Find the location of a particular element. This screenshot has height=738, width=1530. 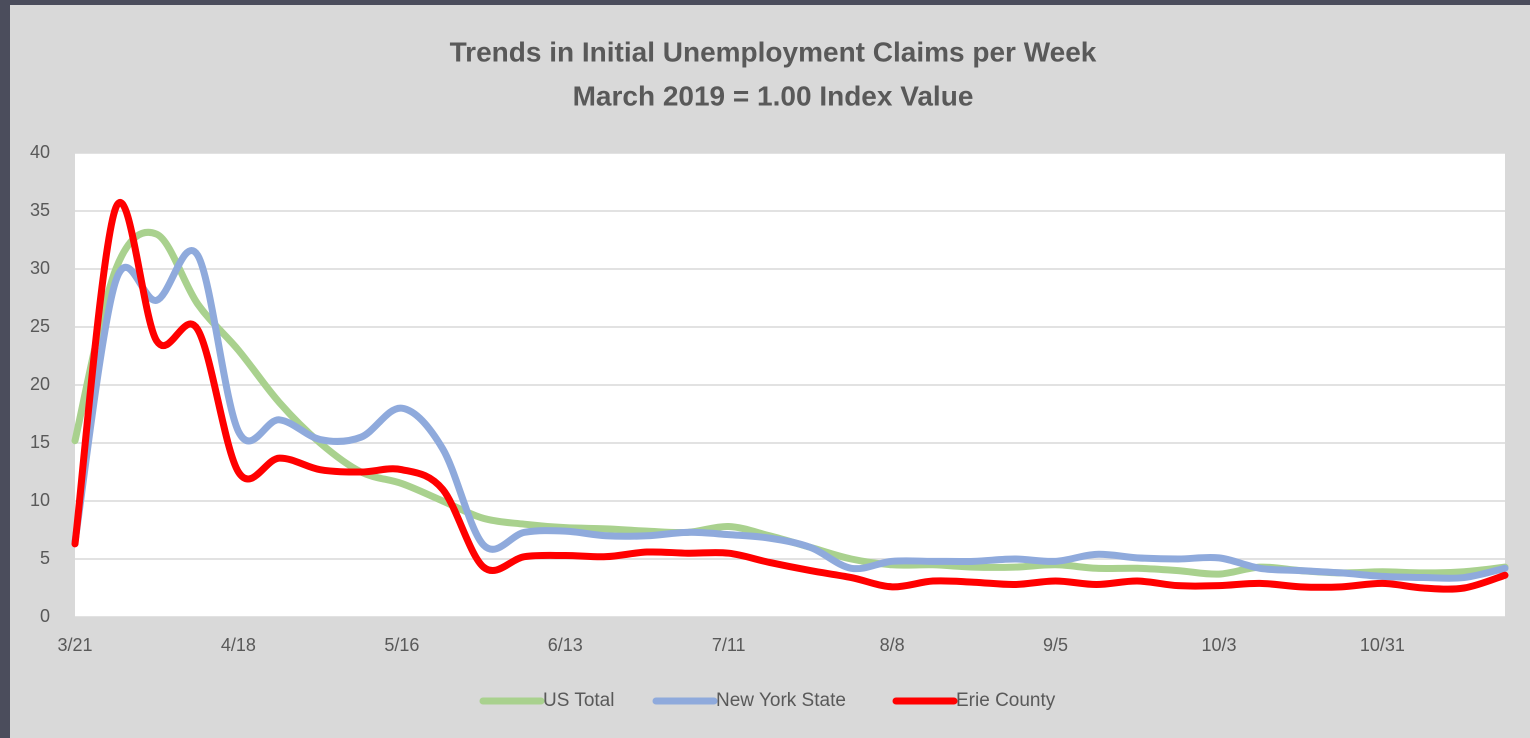

y-tick-label: 25 is located at coordinates (40, 326).